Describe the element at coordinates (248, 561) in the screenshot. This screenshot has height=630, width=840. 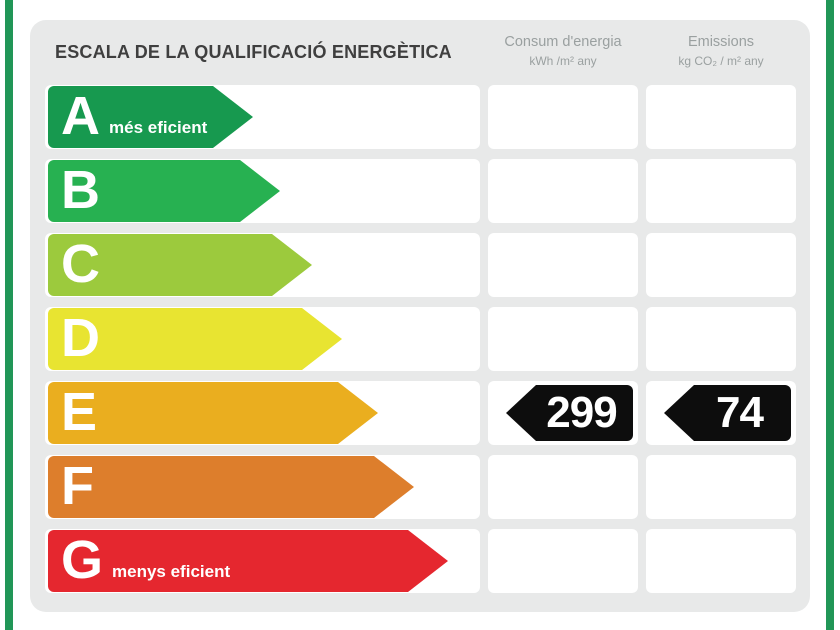
I see `rating-bar: G menys eficient` at that location.